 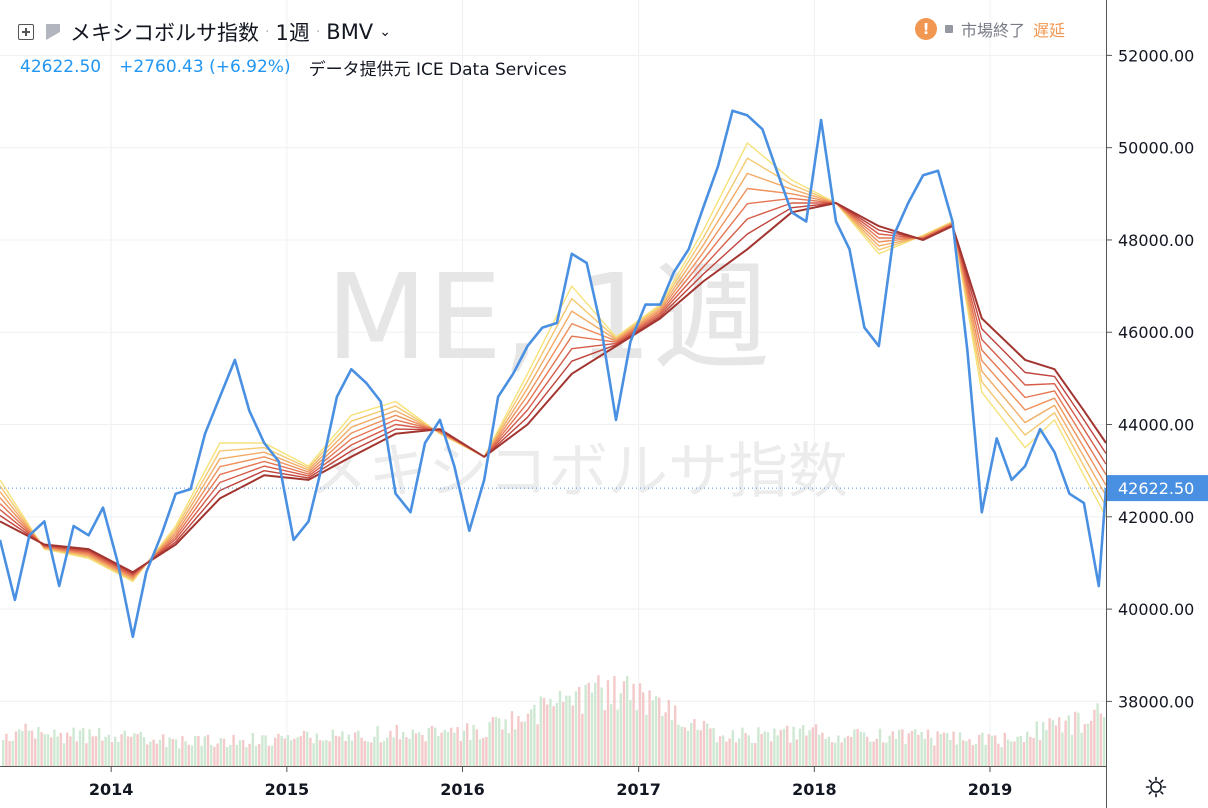 What do you see at coordinates (350, 32) in the screenshot?
I see `exchange-label: BMV` at bounding box center [350, 32].